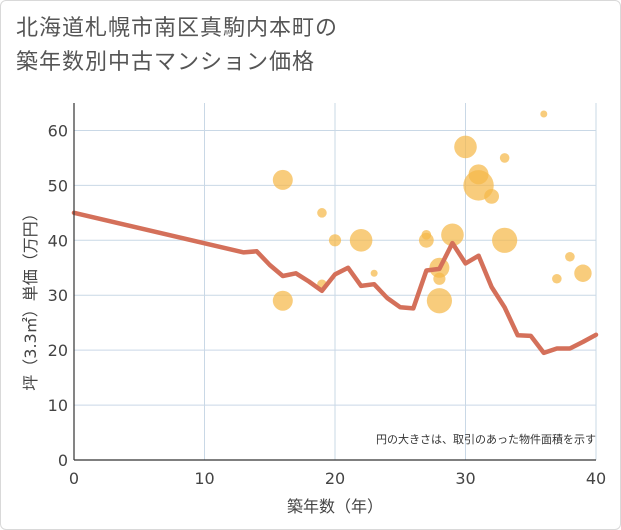 The width and height of the screenshot is (621, 530). What do you see at coordinates (58, 350) in the screenshot?
I see `y-tick-label: 20` at bounding box center [58, 350].